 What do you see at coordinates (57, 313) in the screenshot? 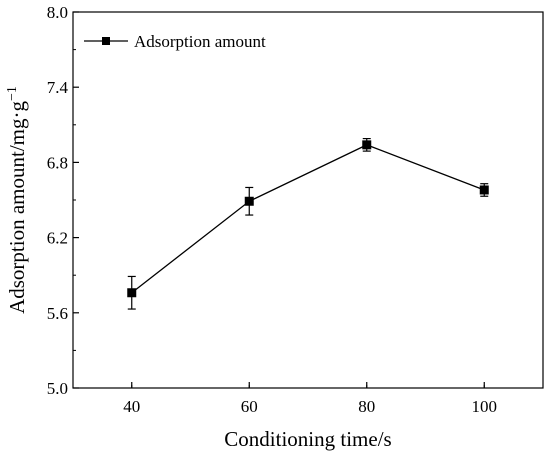
I see `y-tick-label: 5.6` at bounding box center [57, 313].